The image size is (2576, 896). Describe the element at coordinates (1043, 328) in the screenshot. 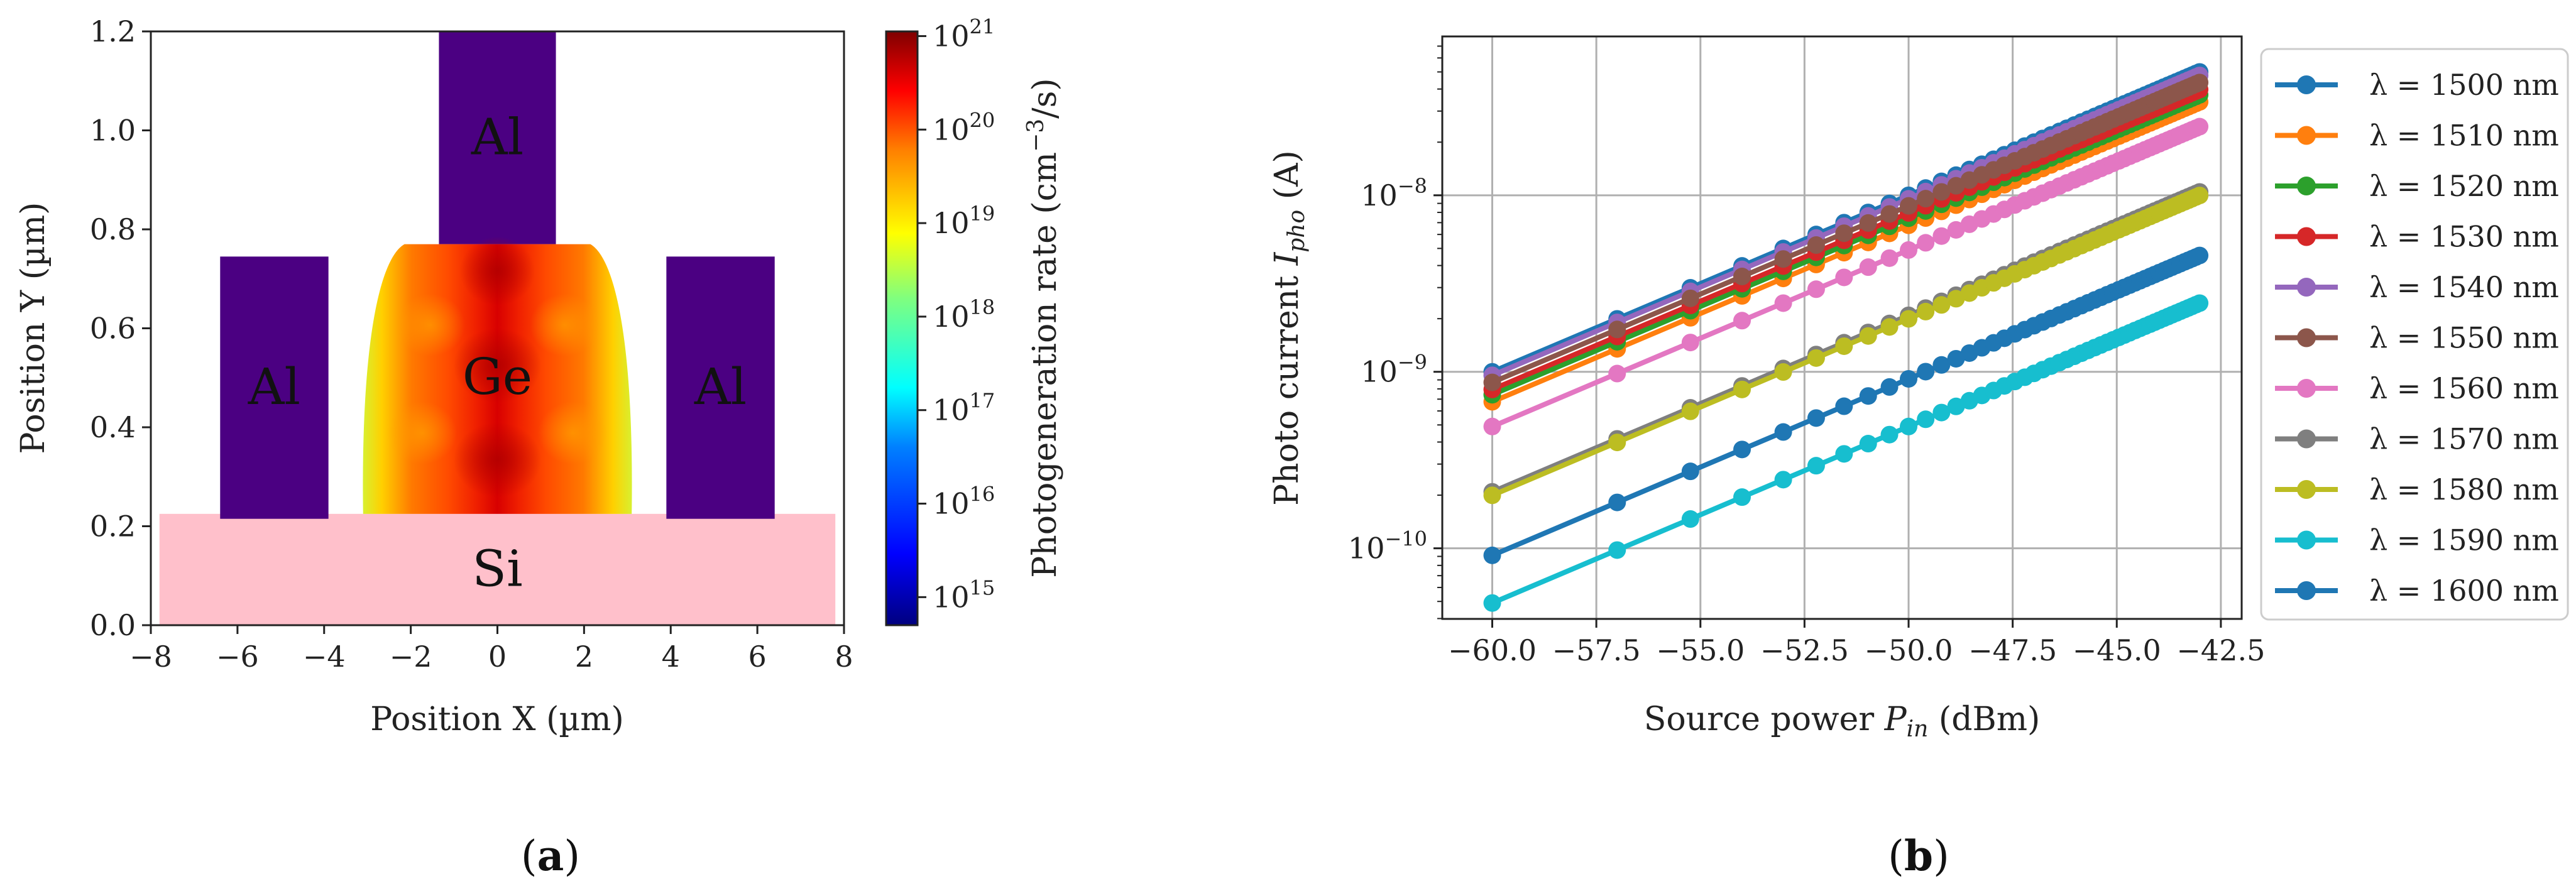

I see `colorbar-label: Photogeneration rate (cm−3/s)` at that location.